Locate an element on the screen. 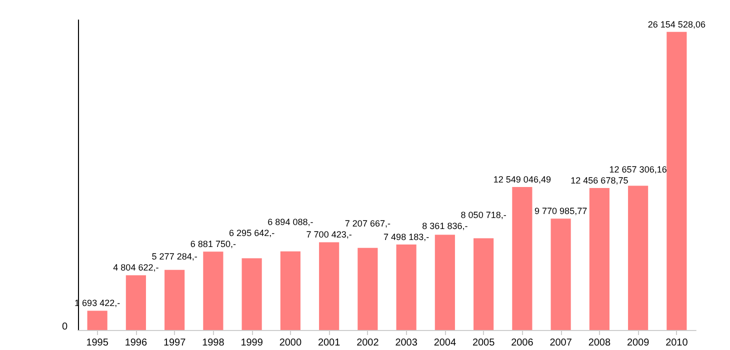 The height and width of the screenshot is (350, 730). data-label: 6 894 088,- is located at coordinates (291, 222).